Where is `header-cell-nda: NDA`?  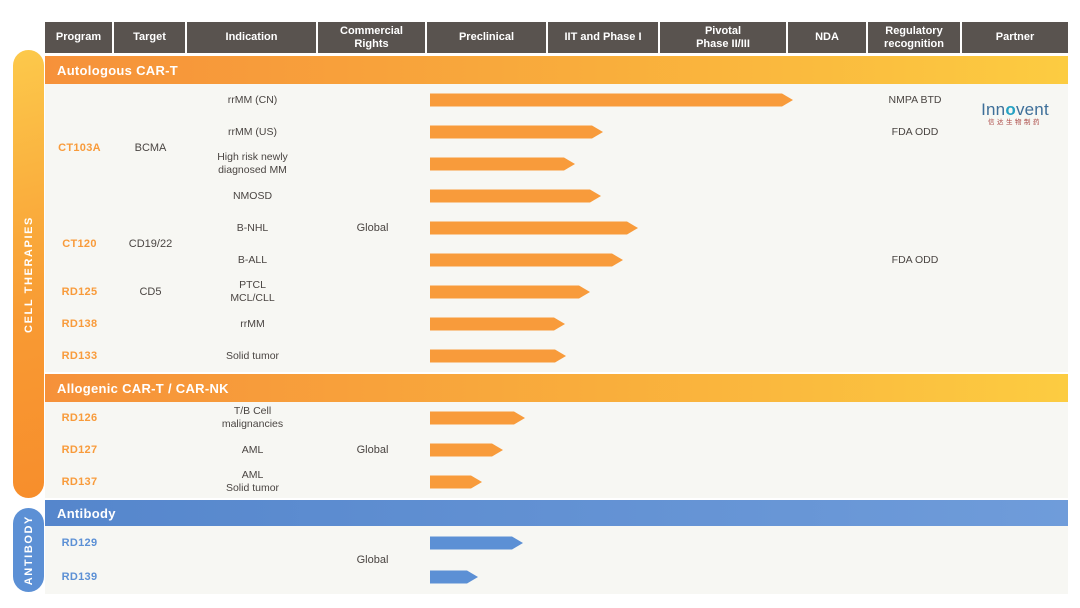
header-cell-nda: NDA is located at coordinates (827, 37).